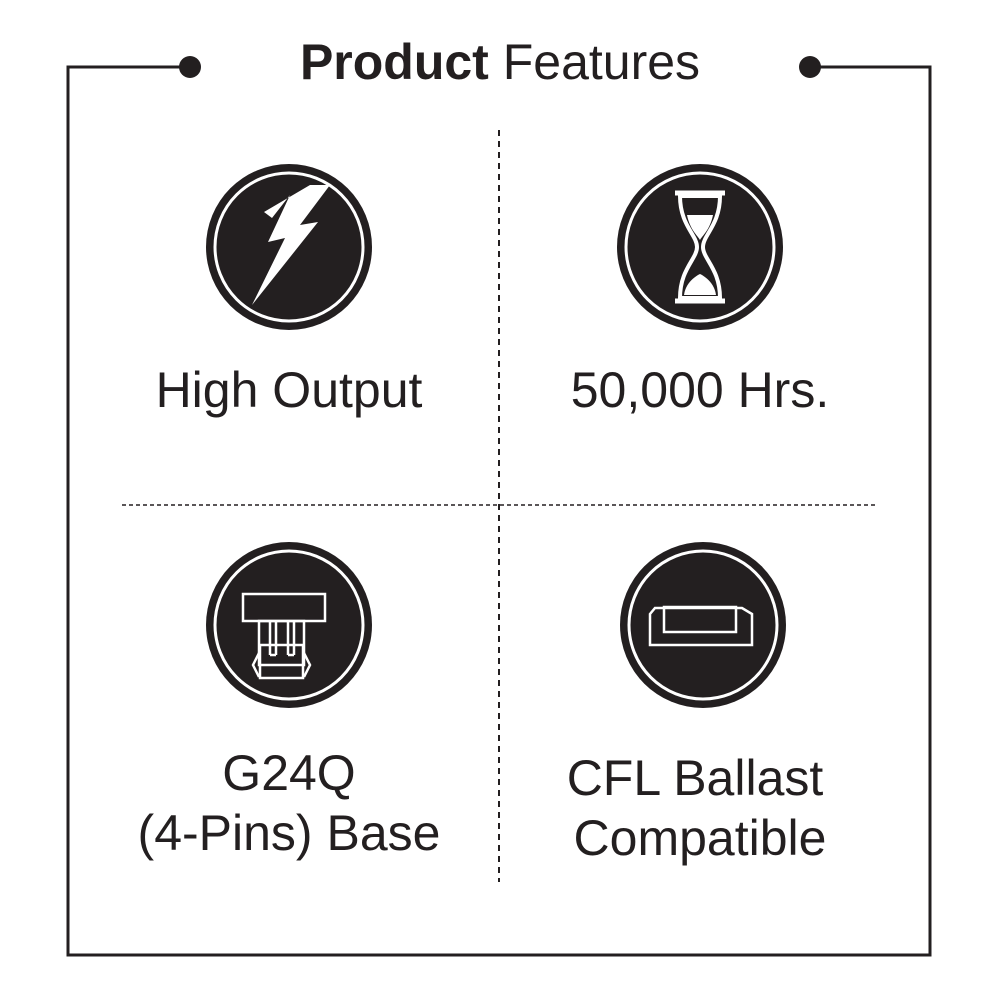  Describe the element at coordinates (695, 778) in the screenshot. I see `feature-label: CFL Ballast` at that location.